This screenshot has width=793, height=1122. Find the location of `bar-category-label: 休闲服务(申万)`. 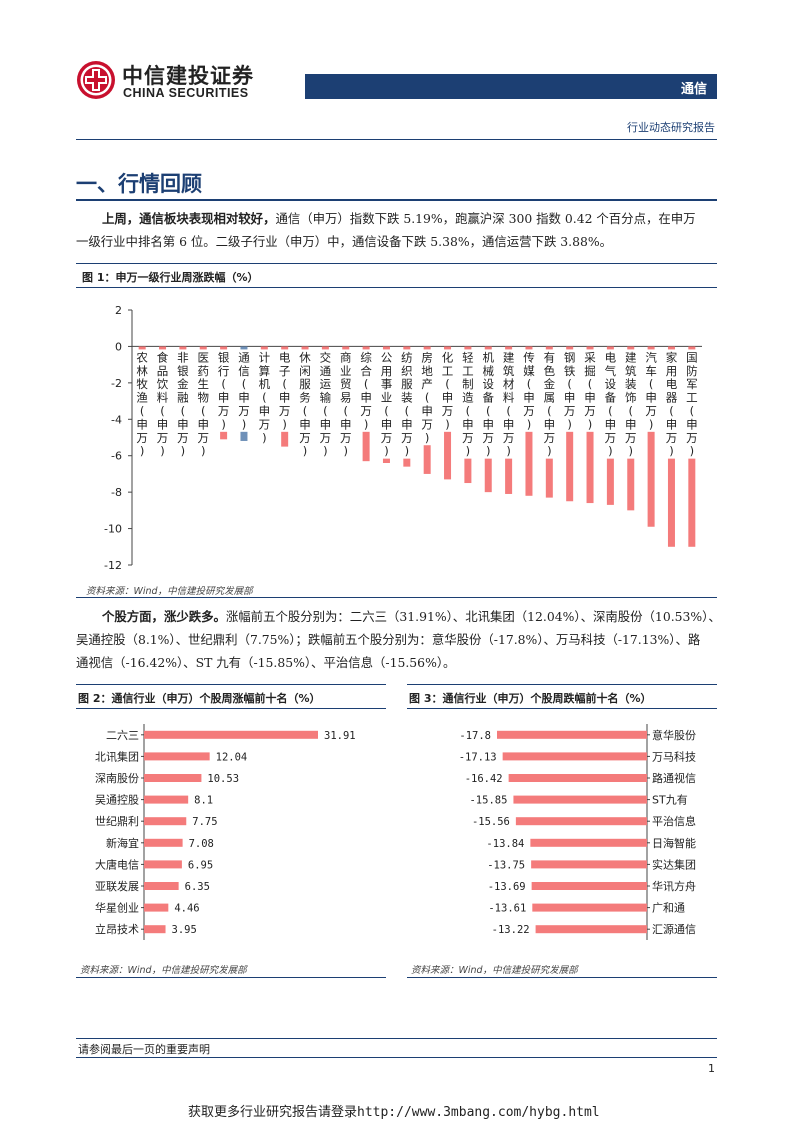

bar-category-label: 休闲服务(申万) is located at coordinates (305, 404).